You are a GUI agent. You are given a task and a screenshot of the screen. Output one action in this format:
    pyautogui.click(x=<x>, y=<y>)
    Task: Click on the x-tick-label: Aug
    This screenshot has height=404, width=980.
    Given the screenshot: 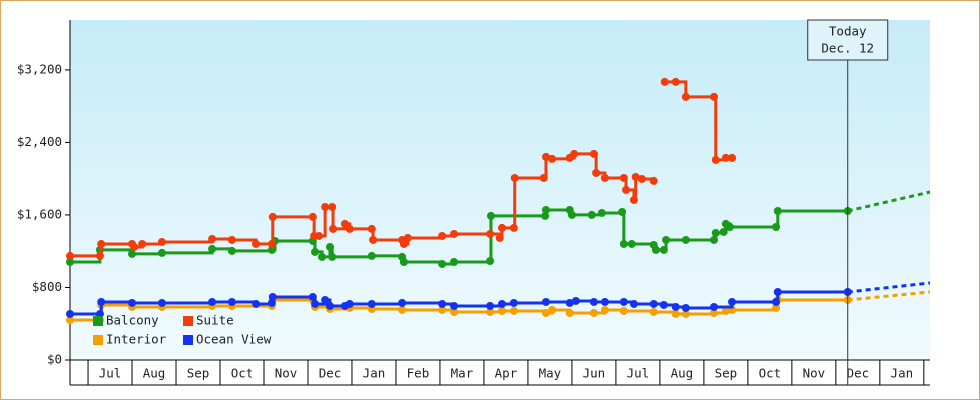 What is the action you would take?
    pyautogui.click(x=154, y=373)
    